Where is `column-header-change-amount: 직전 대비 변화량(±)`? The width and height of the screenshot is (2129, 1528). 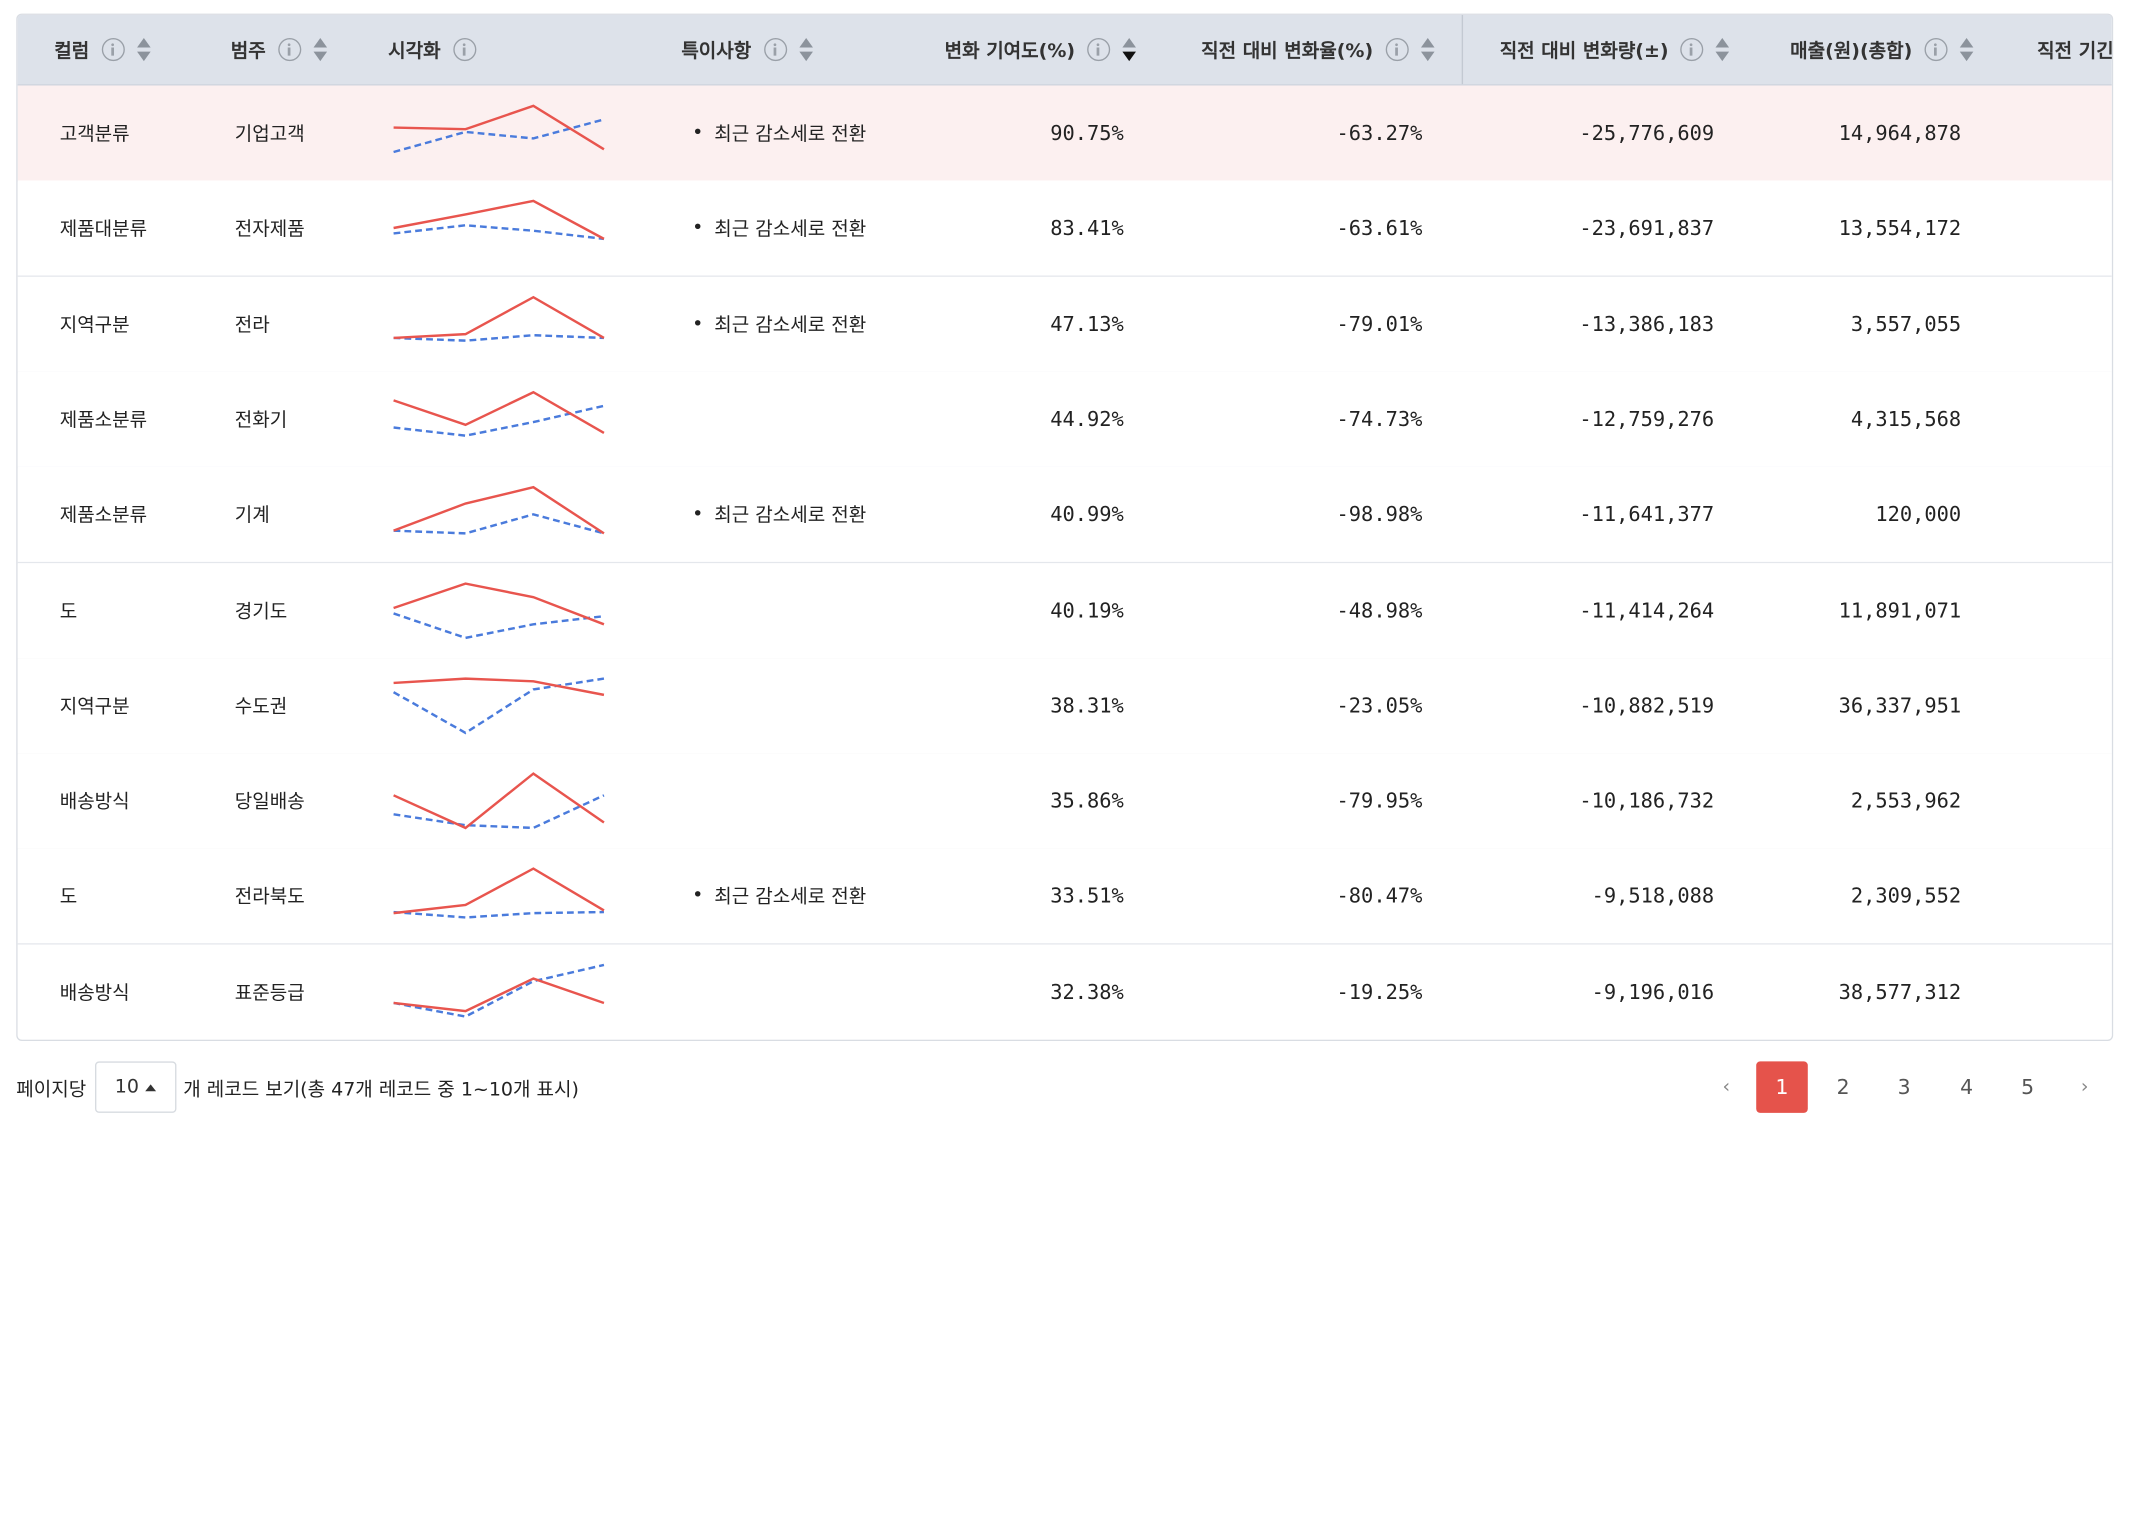 column-header-change-amount: 직전 대비 변화량(±) is located at coordinates (1615, 49).